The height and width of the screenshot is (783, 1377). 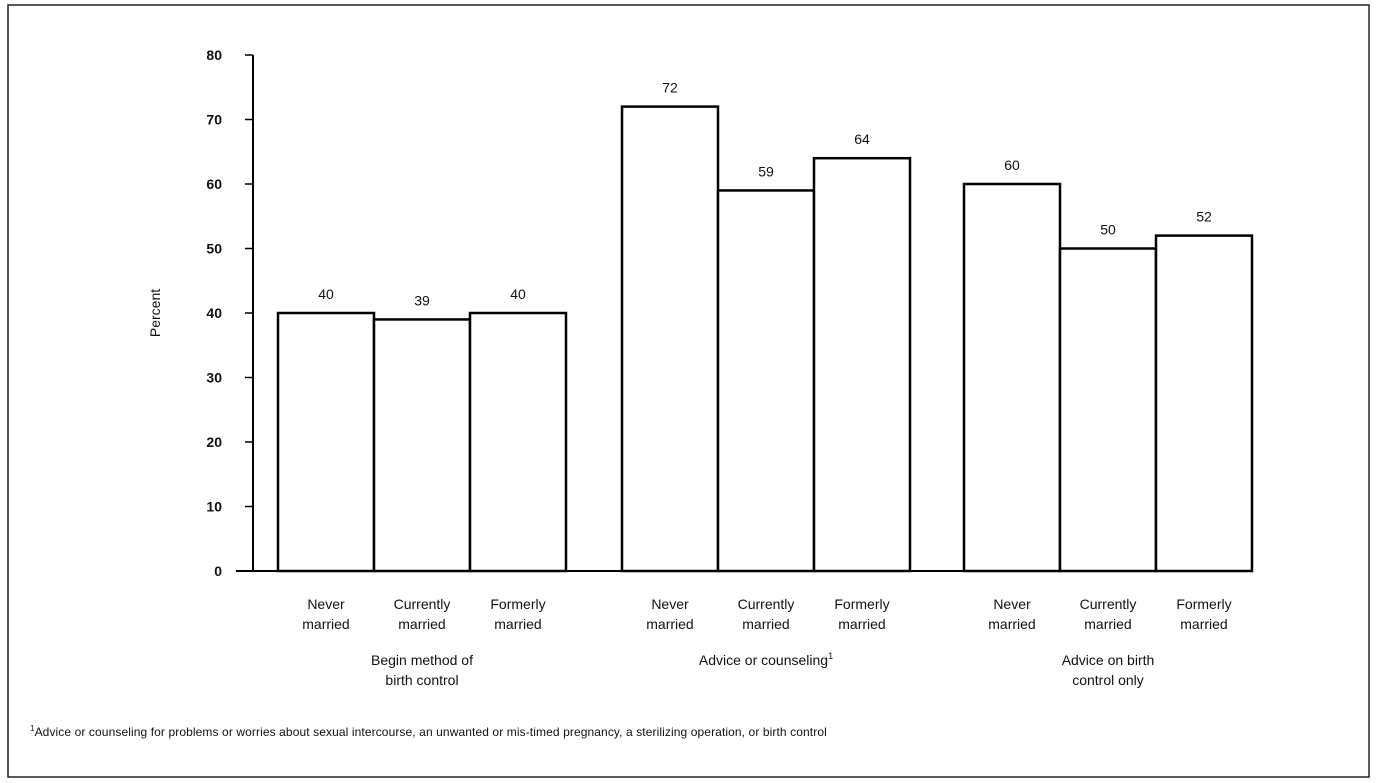 I want to click on bar-value-label: 52, so click(x=1204, y=217).